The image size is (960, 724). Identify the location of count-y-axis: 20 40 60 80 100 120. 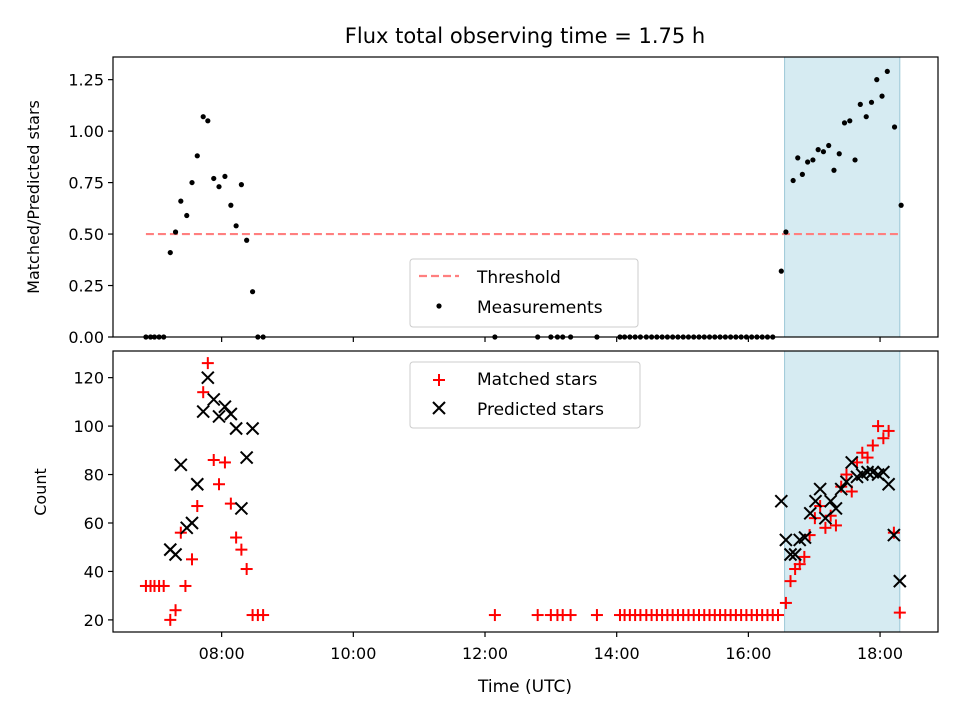
(93, 499).